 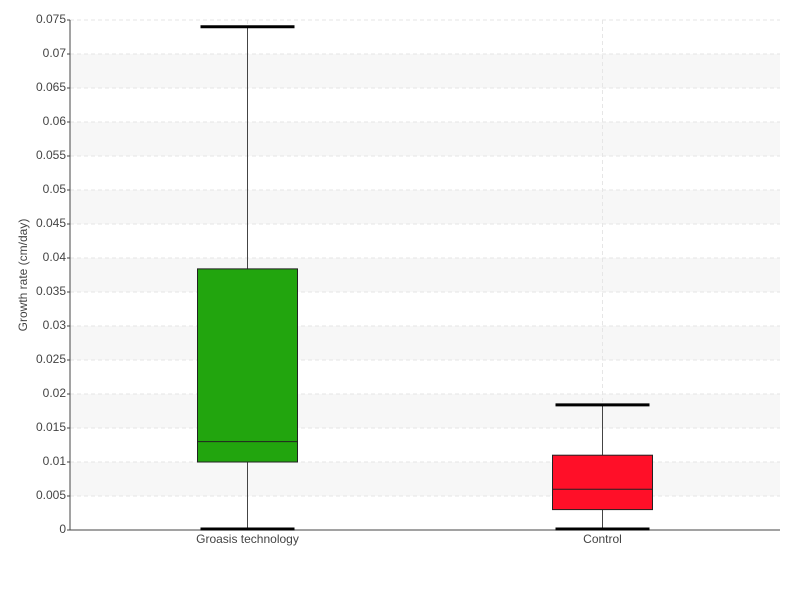 What do you see at coordinates (51, 427) in the screenshot?
I see `y-tick-label: 0.015` at bounding box center [51, 427].